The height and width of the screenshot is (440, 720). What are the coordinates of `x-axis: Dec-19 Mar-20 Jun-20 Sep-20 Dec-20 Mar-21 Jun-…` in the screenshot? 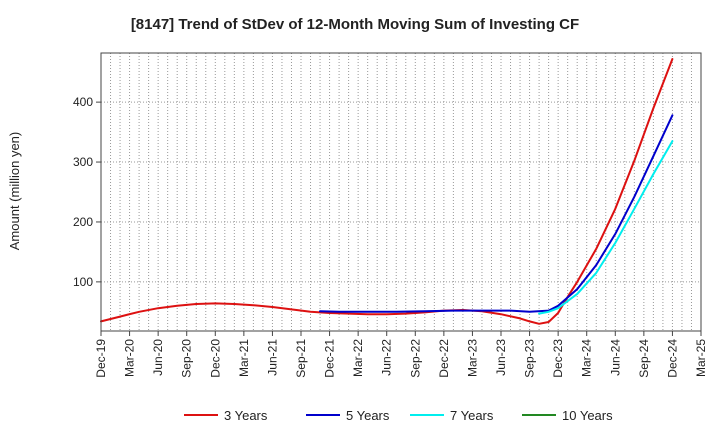 It's located at (401, 354).